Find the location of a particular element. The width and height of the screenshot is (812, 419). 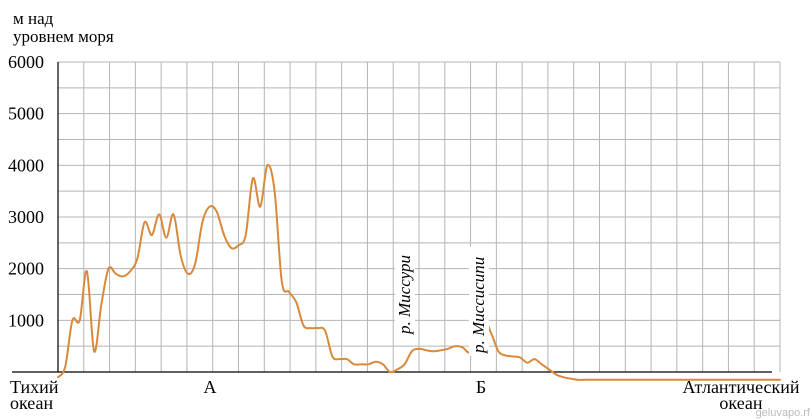

x-label-atlantic-ocean-line-2: океан is located at coordinates (740, 403).